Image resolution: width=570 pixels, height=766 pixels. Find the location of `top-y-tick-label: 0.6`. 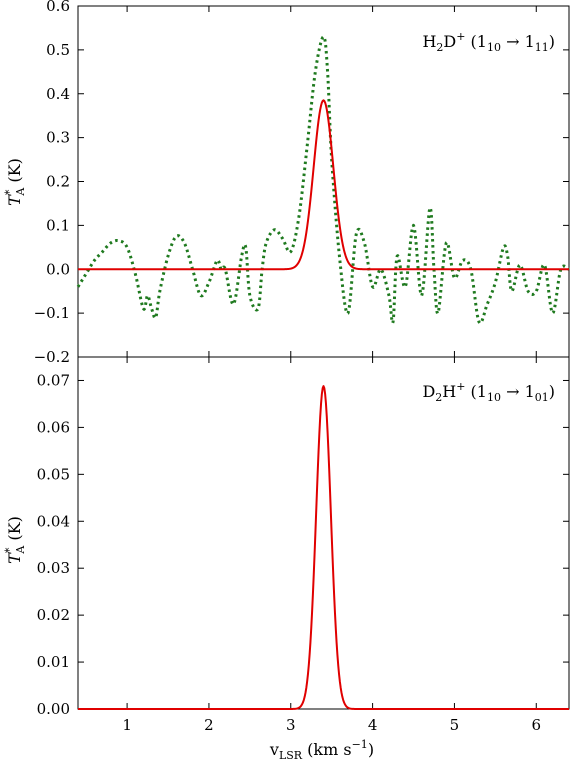

top-y-tick-label: 0.6 is located at coordinates (58, 7).